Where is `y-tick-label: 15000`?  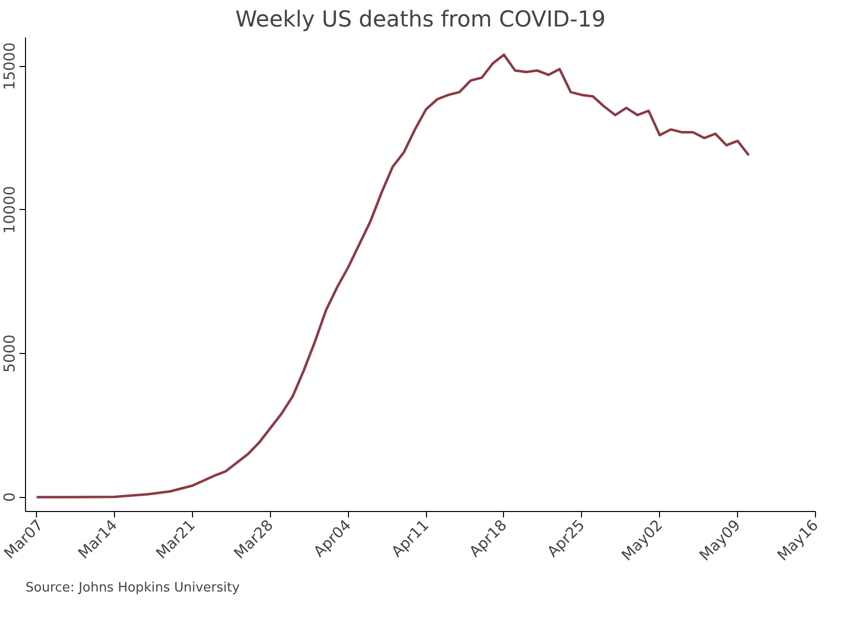
y-tick-label: 15000 is located at coordinates (9, 66).